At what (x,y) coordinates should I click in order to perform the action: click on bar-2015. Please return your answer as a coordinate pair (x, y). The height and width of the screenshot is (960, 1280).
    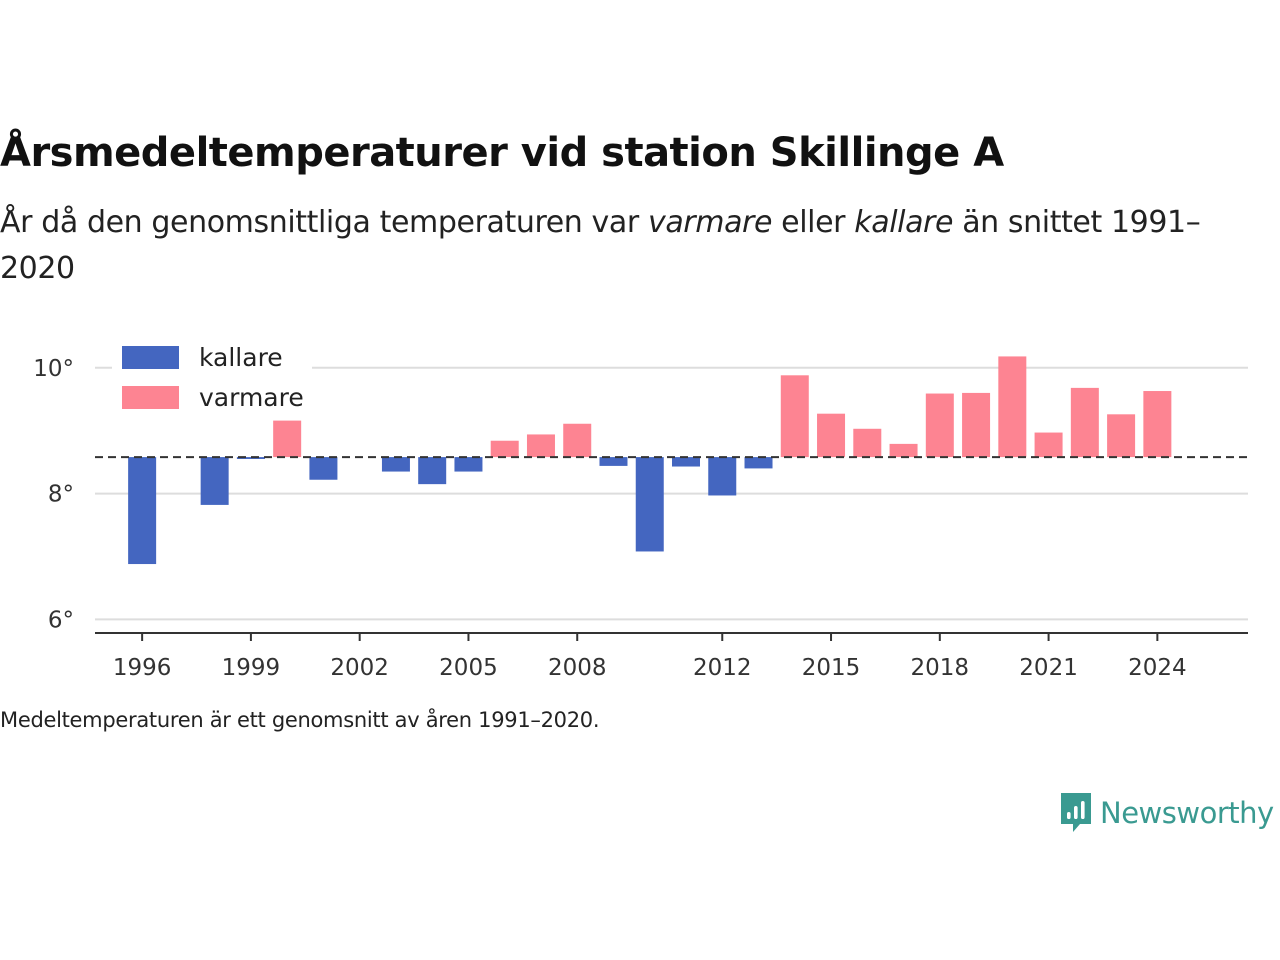
    Looking at the image, I should click on (831, 435).